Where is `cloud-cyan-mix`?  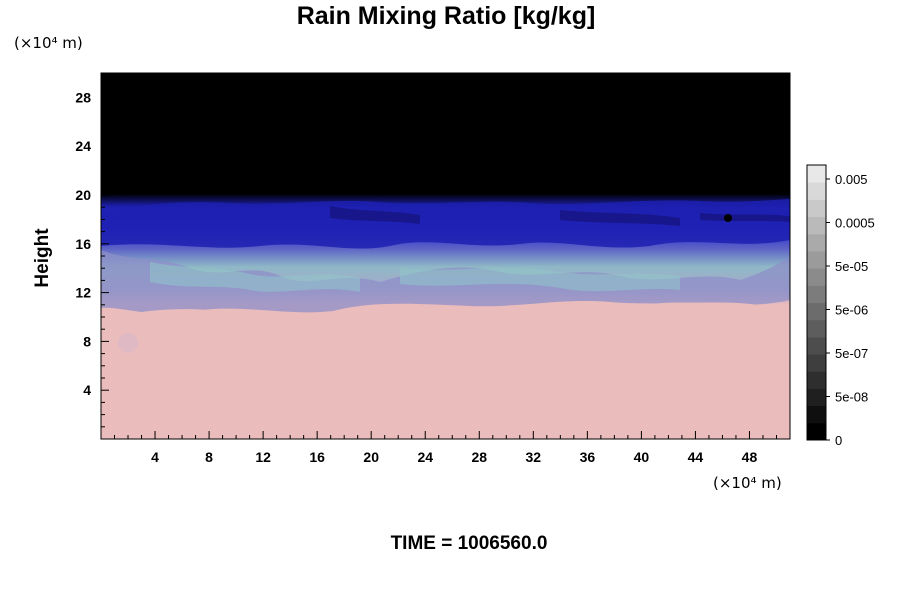
cloud-cyan-mix is located at coordinates (415, 277).